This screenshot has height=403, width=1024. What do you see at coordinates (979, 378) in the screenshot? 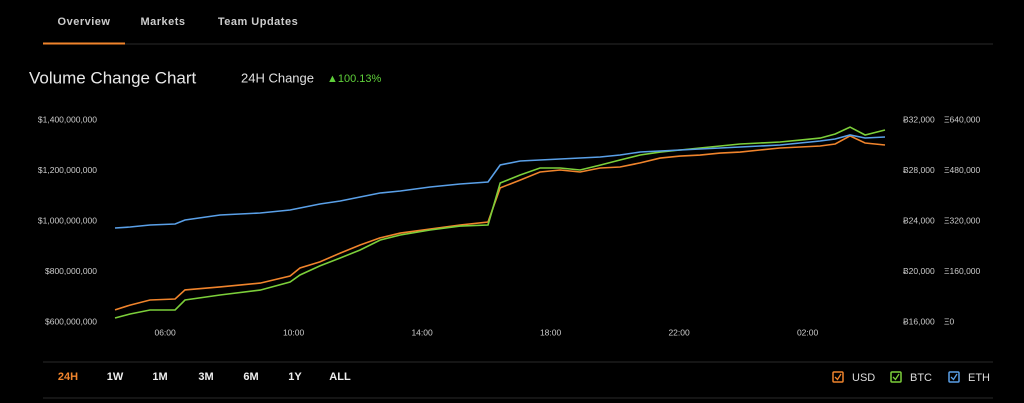
I see `legend-label: ETH` at bounding box center [979, 378].